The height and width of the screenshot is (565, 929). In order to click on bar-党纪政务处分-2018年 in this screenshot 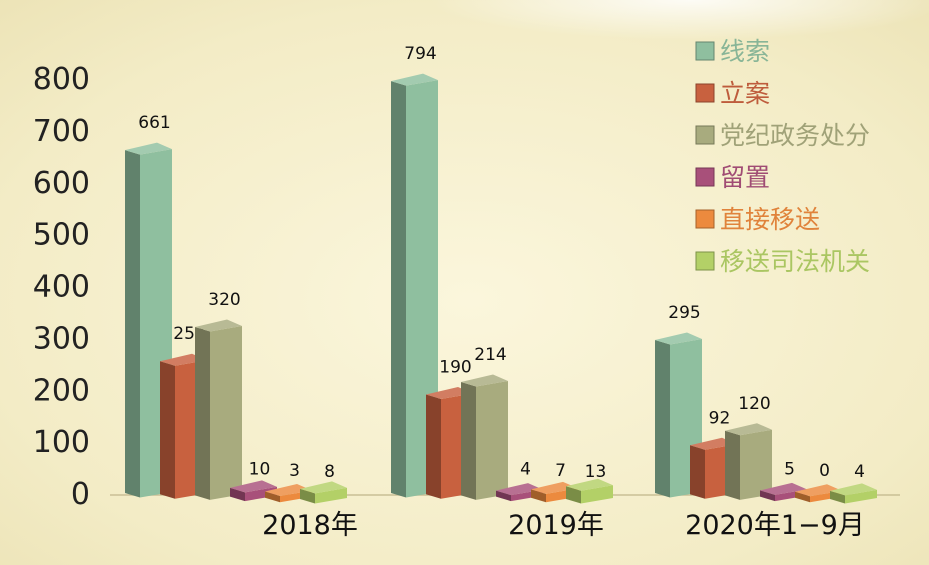, I will do `click(218, 409)`.